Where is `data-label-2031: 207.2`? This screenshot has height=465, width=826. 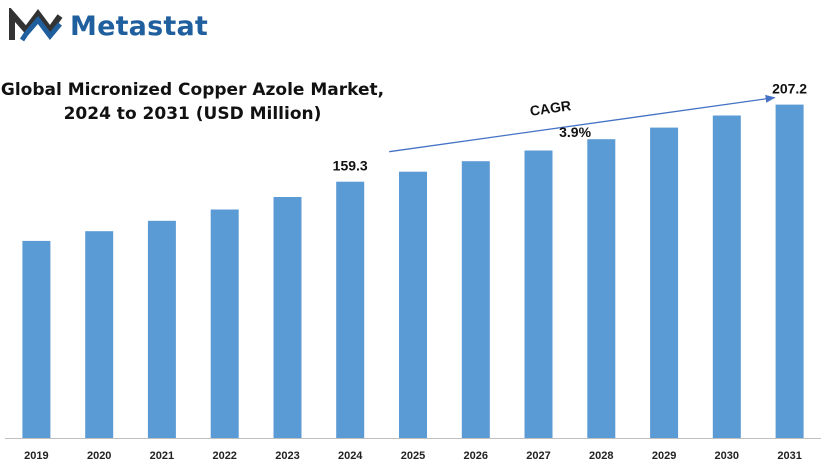 data-label-2031: 207.2 is located at coordinates (789, 89).